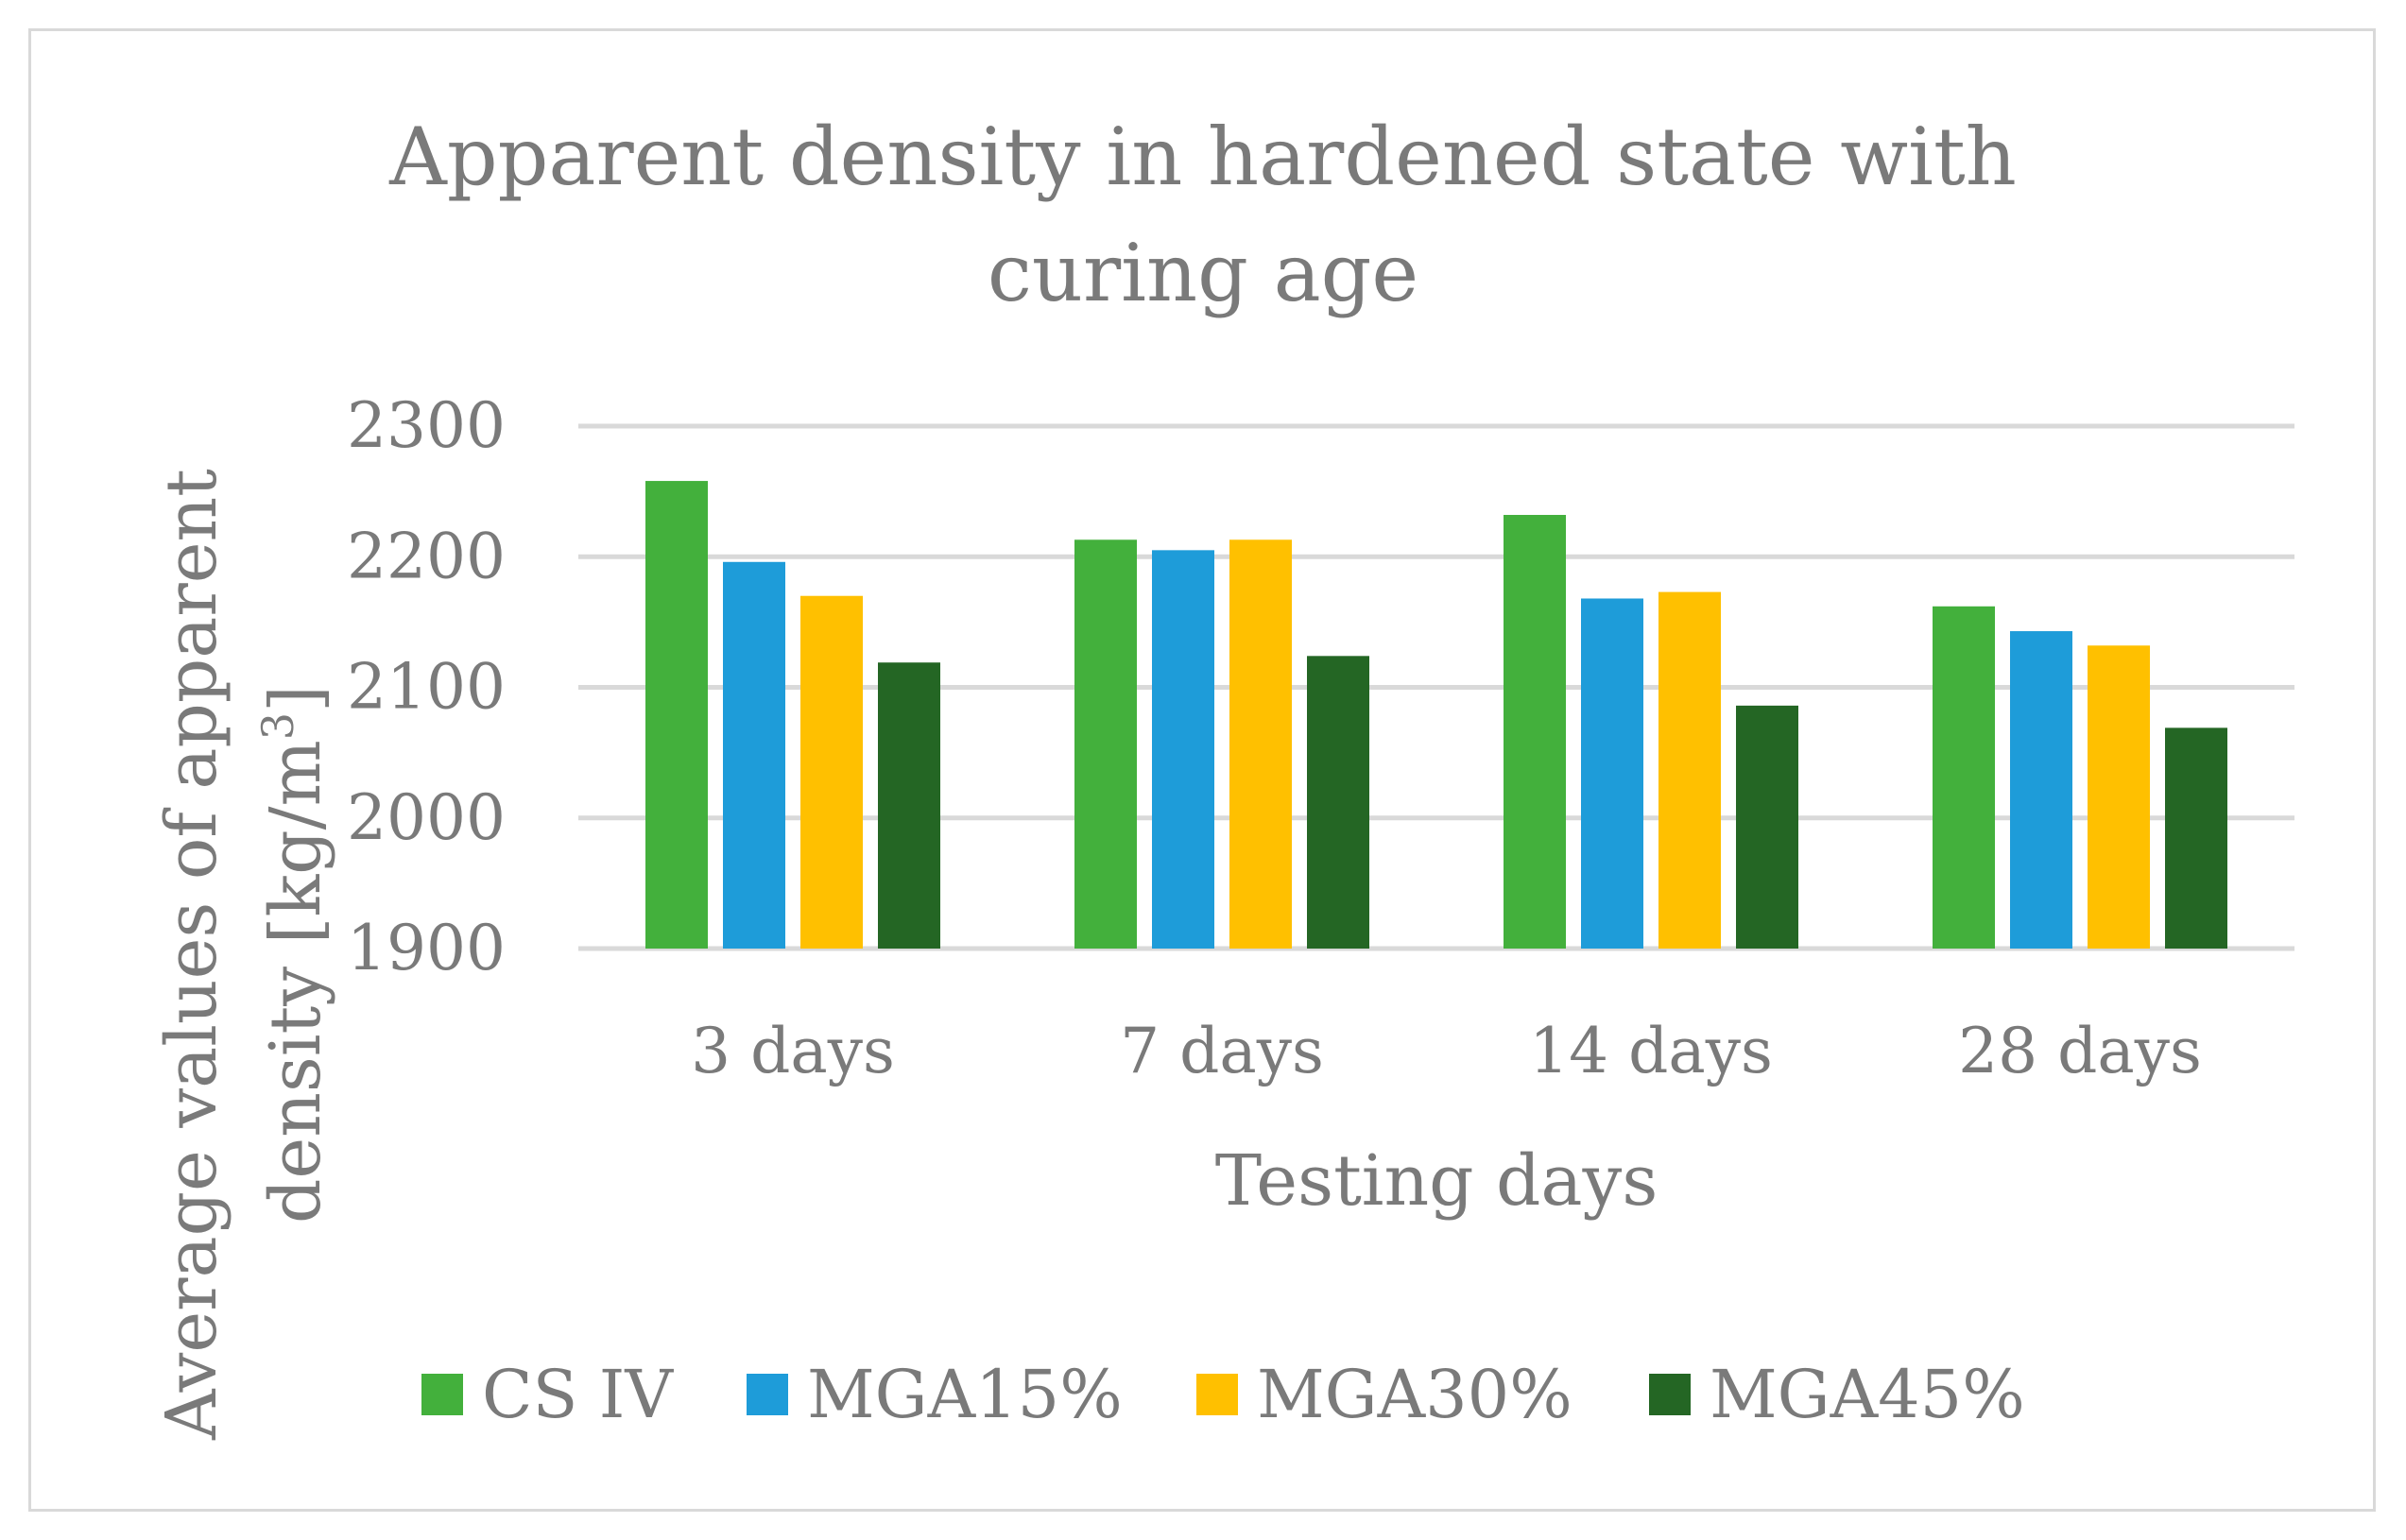  I want to click on bar-mga45-14-days, so click(1767, 827).